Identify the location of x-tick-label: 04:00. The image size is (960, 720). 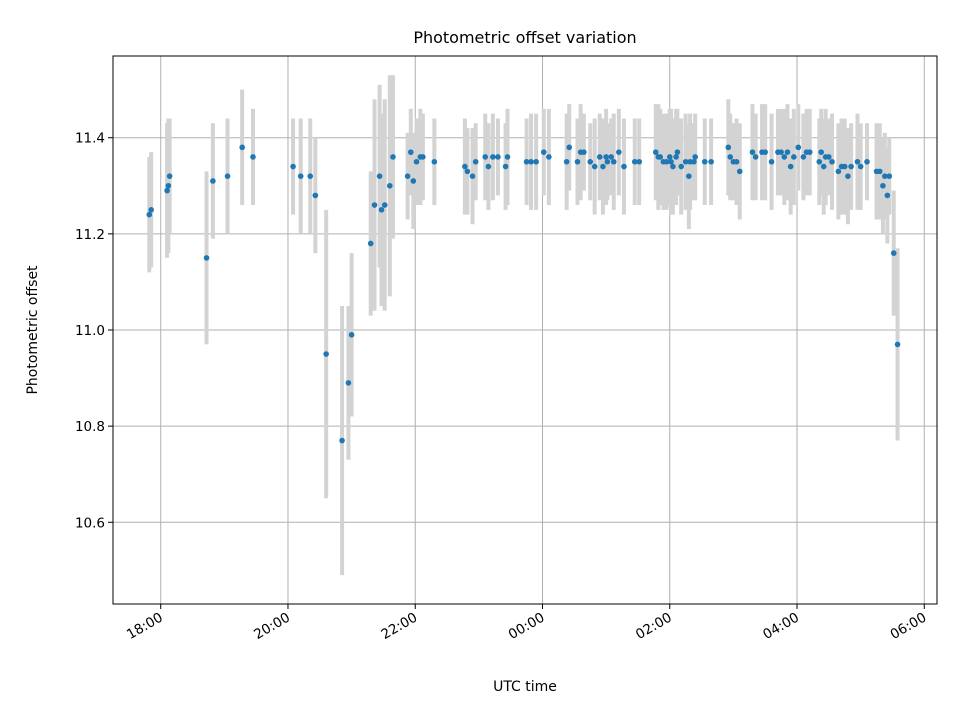
(781, 626).